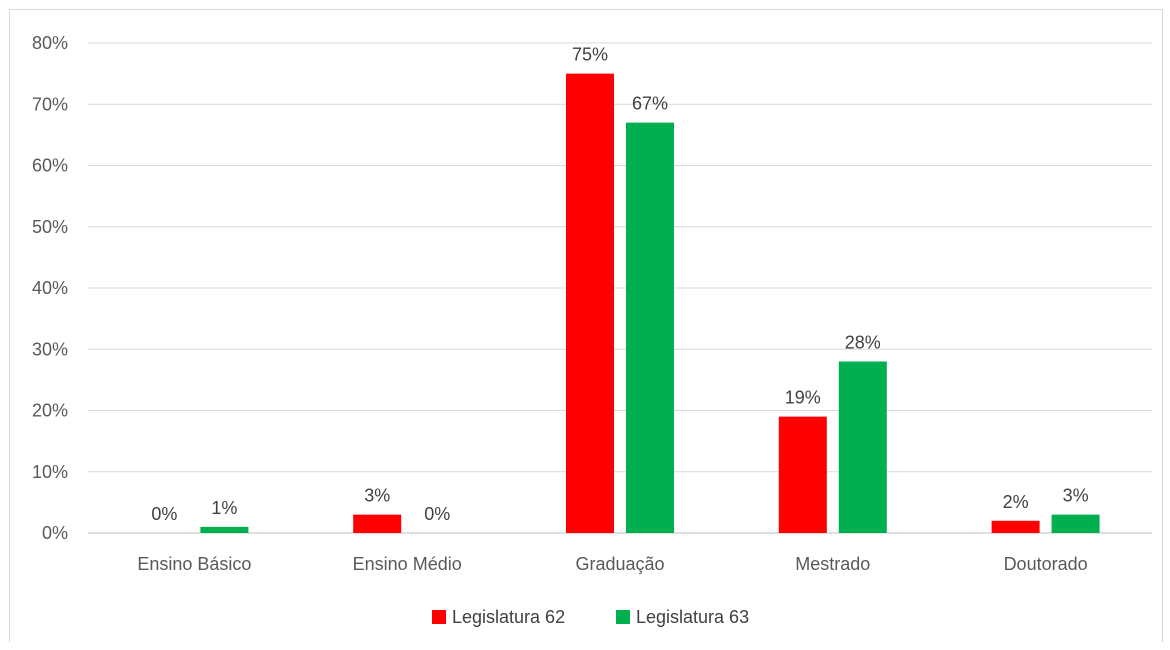 This screenshot has height=650, width=1170. I want to click on y-tick-label: 0%, so click(55, 533).